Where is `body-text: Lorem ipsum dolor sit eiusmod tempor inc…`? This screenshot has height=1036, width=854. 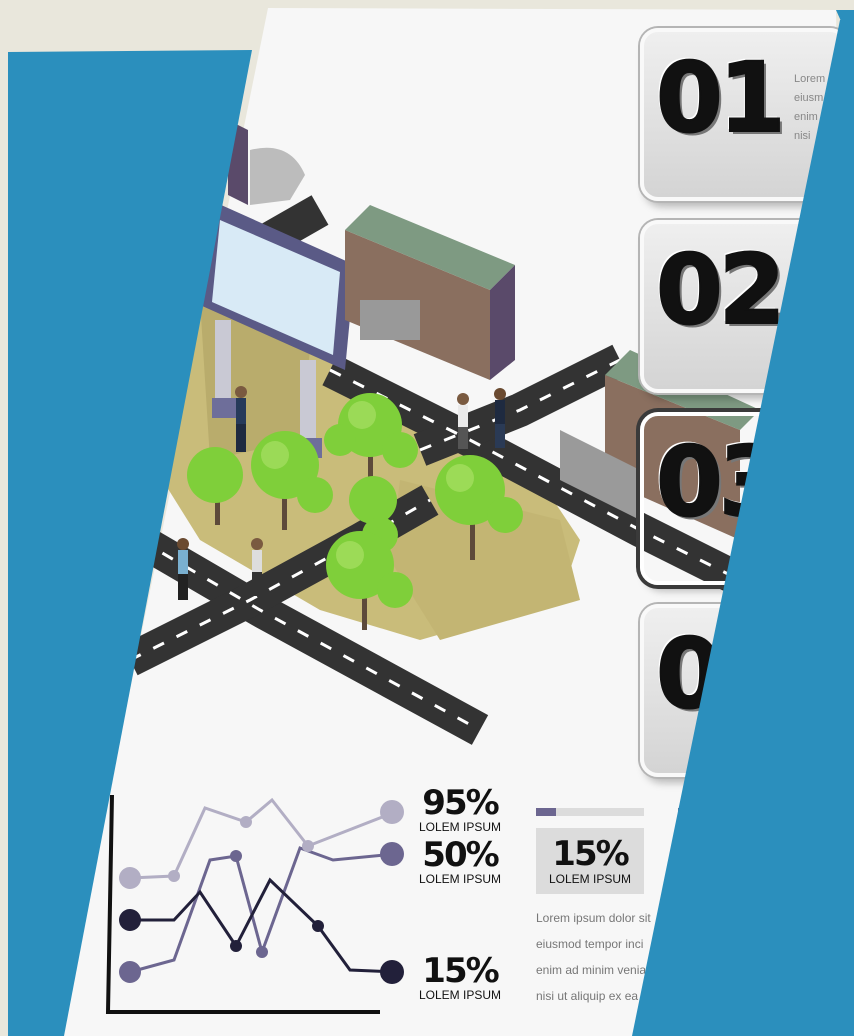
body-text: Lorem ipsum dolor sit eiusmod tempor inc… is located at coordinates (593, 957).